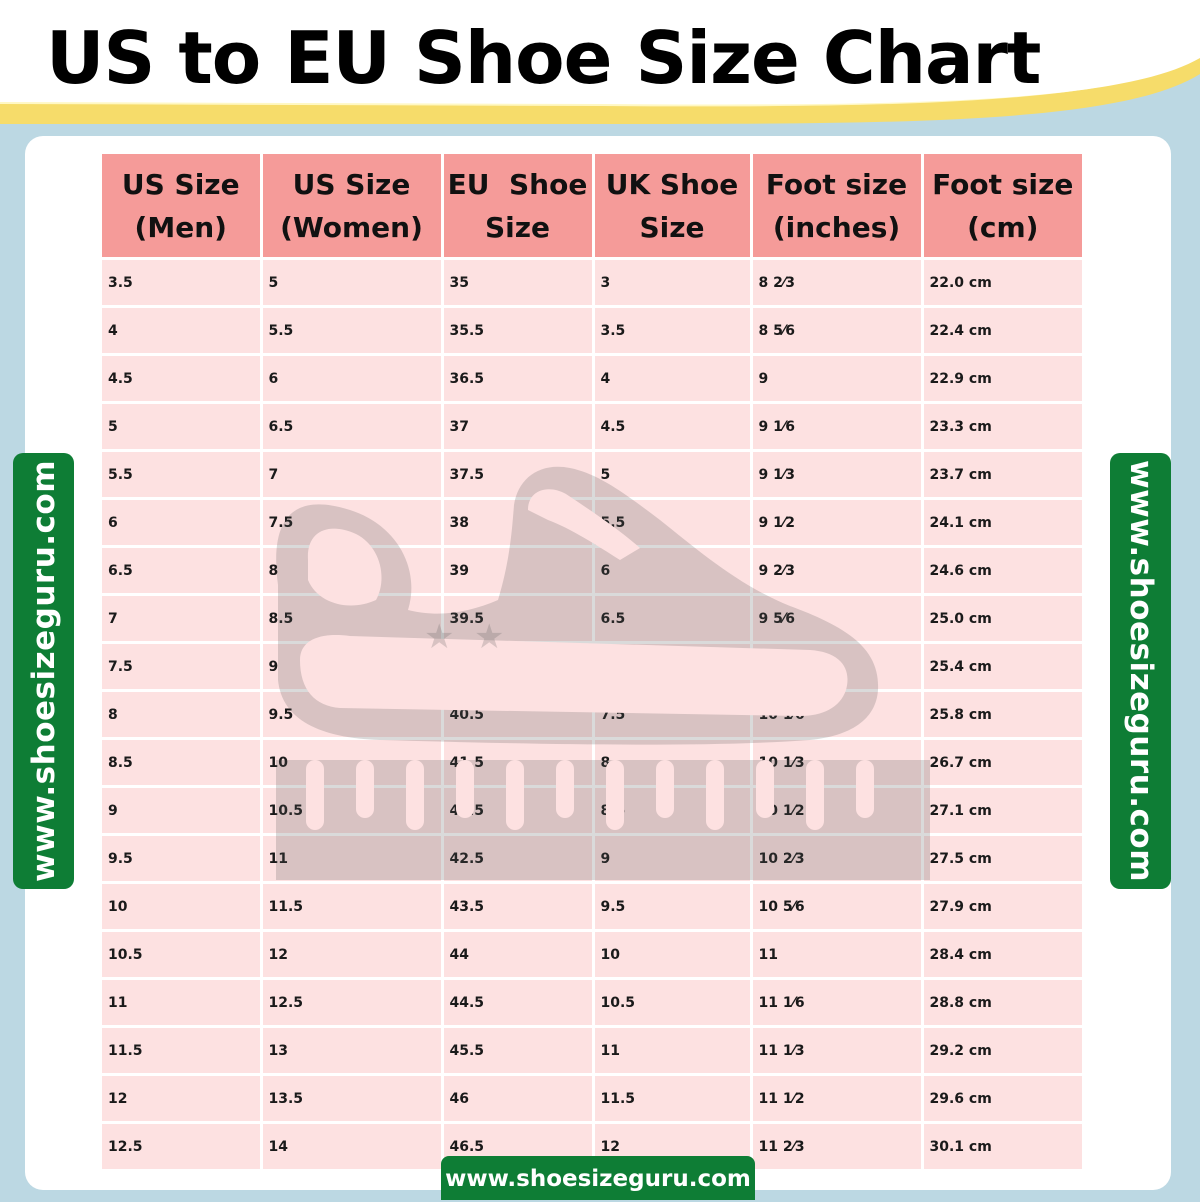 The image size is (1200, 1202). Describe the element at coordinates (1002, 619) in the screenshot. I see `table-cell: 25.0 cm` at that location.